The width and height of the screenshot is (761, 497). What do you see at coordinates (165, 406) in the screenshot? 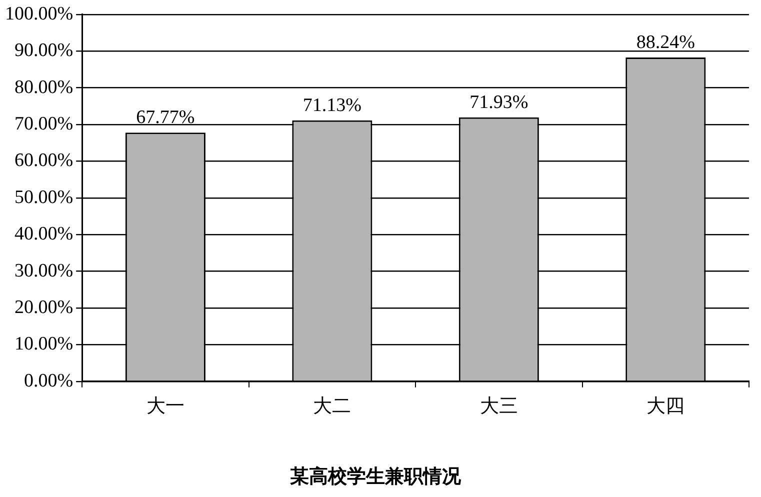
I see `x-tick-label: 大一` at bounding box center [165, 406].